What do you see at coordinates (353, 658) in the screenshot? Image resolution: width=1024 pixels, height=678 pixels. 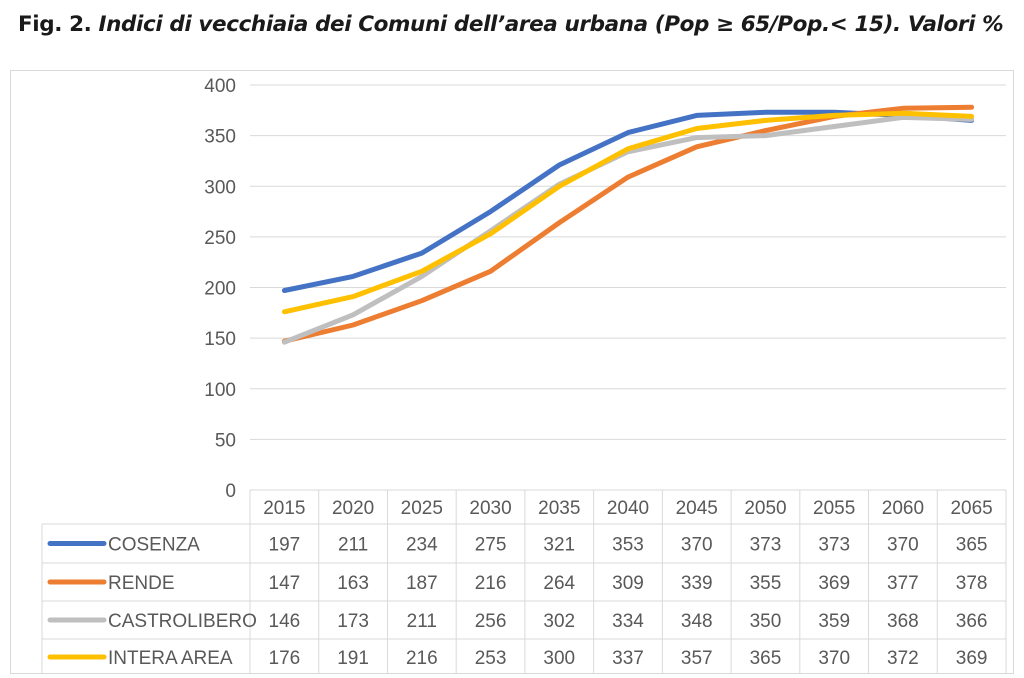 I see `data-cell: 191` at bounding box center [353, 658].